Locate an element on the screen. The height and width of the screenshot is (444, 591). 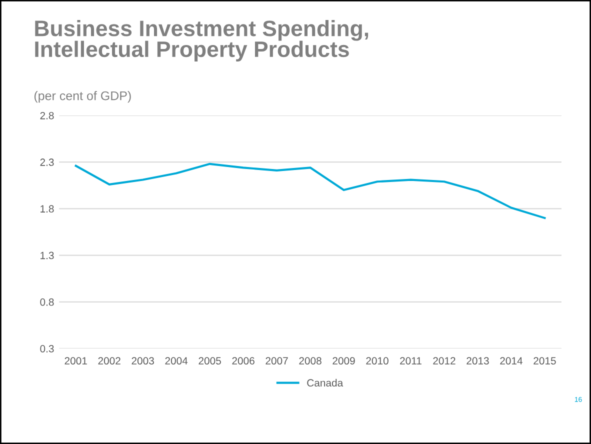
x-tick-label: 2010 is located at coordinates (377, 361).